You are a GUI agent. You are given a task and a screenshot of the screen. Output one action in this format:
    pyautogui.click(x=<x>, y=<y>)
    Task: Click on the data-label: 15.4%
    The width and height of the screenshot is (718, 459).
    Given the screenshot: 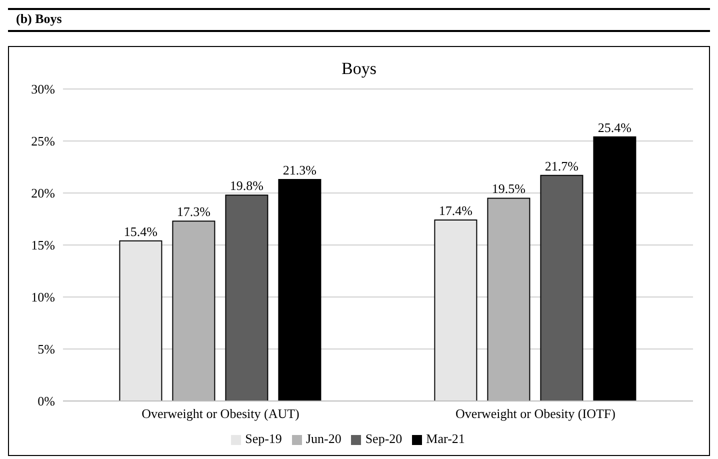 What is the action you would take?
    pyautogui.click(x=141, y=231)
    